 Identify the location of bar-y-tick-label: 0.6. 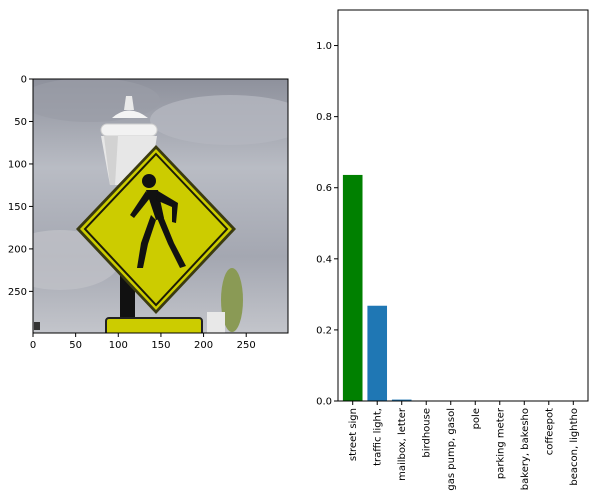
(324, 188).